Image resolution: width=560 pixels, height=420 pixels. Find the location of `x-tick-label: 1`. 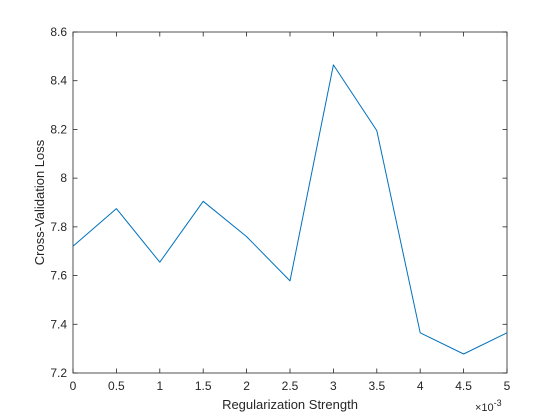

x-tick-label: 1 is located at coordinates (159, 386).